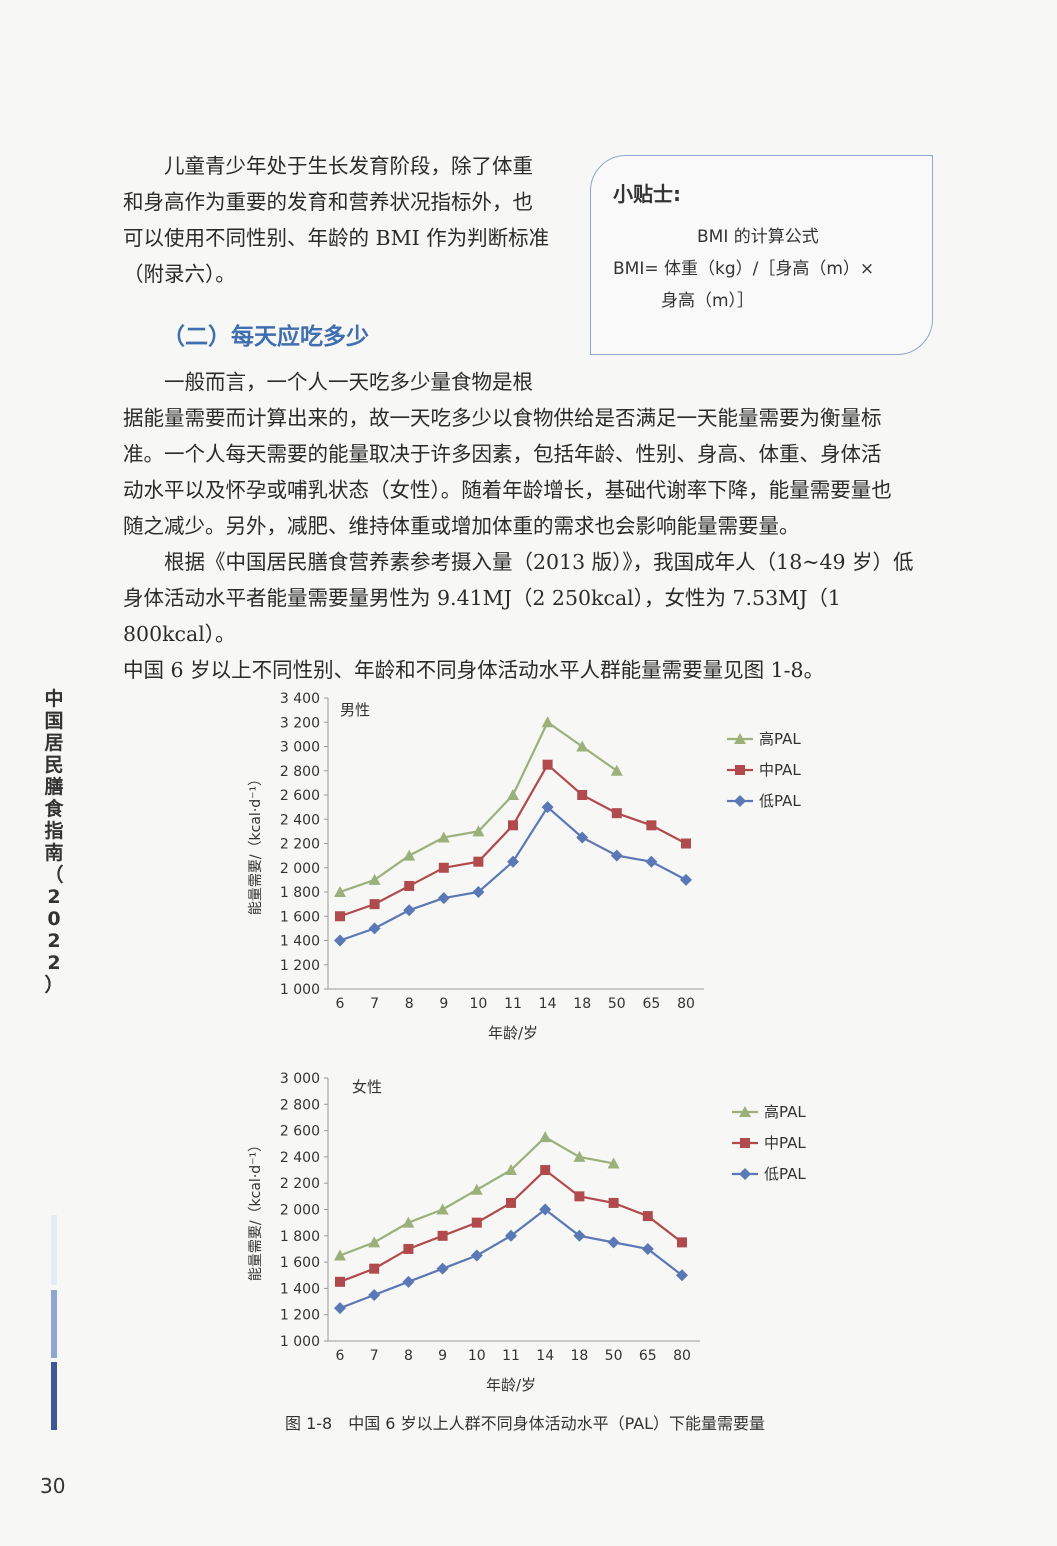 The width and height of the screenshot is (1057, 1546). What do you see at coordinates (582, 1004) in the screenshot?
I see `x-tick-label: 18` at bounding box center [582, 1004].